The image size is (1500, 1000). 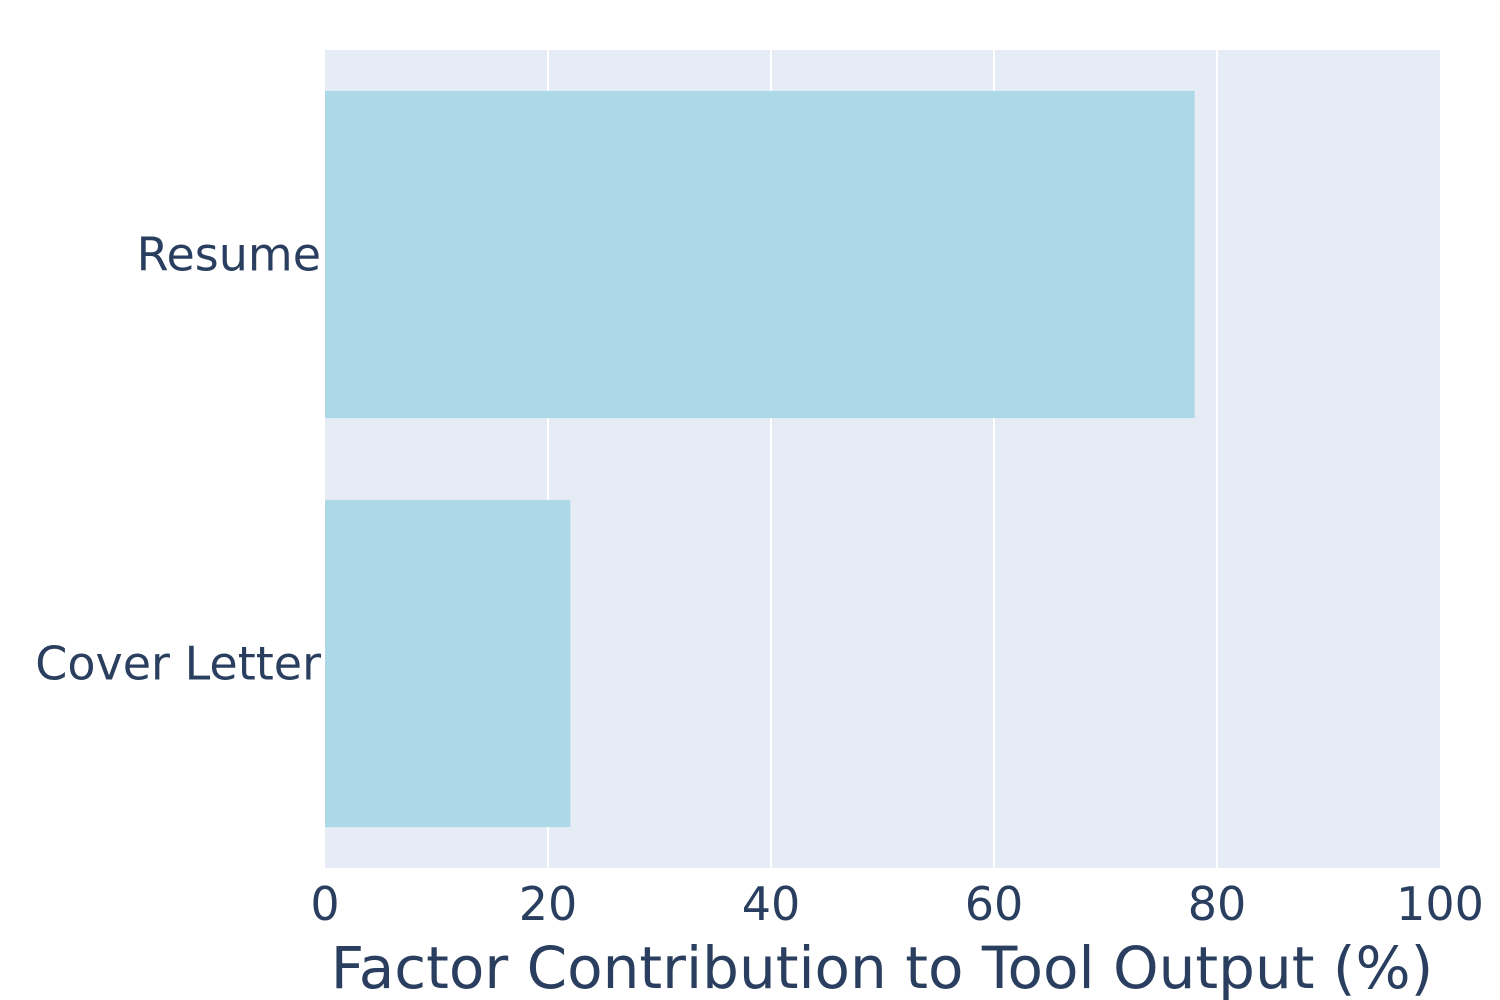 What do you see at coordinates (771, 904) in the screenshot?
I see `x-tick-label: 40` at bounding box center [771, 904].